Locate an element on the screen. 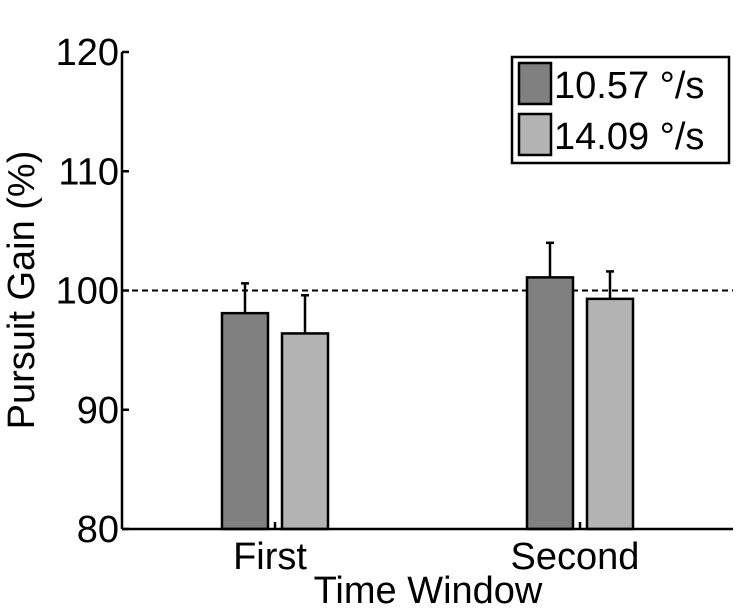 The image size is (740, 609). x-axis-title: Time Window is located at coordinates (428, 589).